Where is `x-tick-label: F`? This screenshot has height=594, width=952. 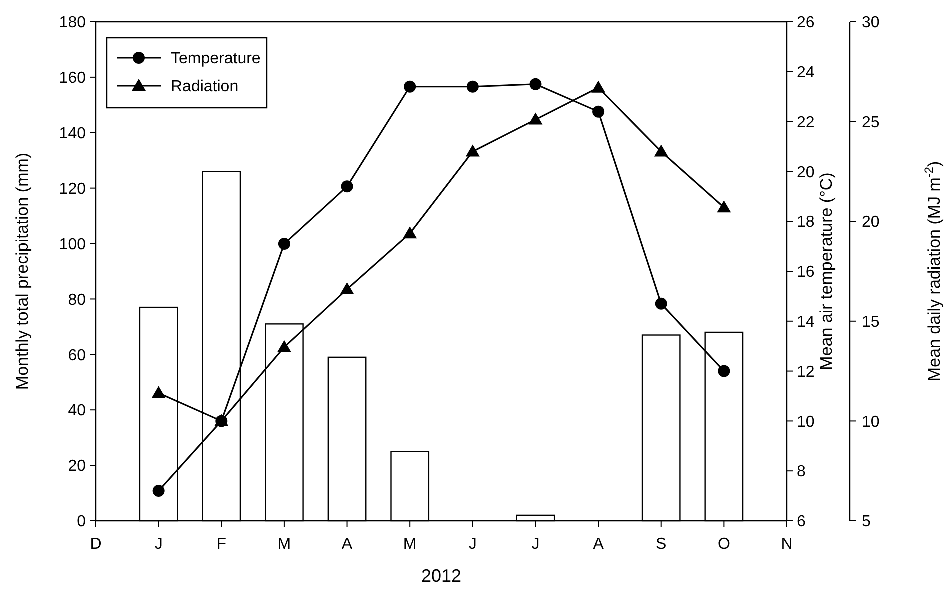 x-tick-label: F is located at coordinates (221, 544).